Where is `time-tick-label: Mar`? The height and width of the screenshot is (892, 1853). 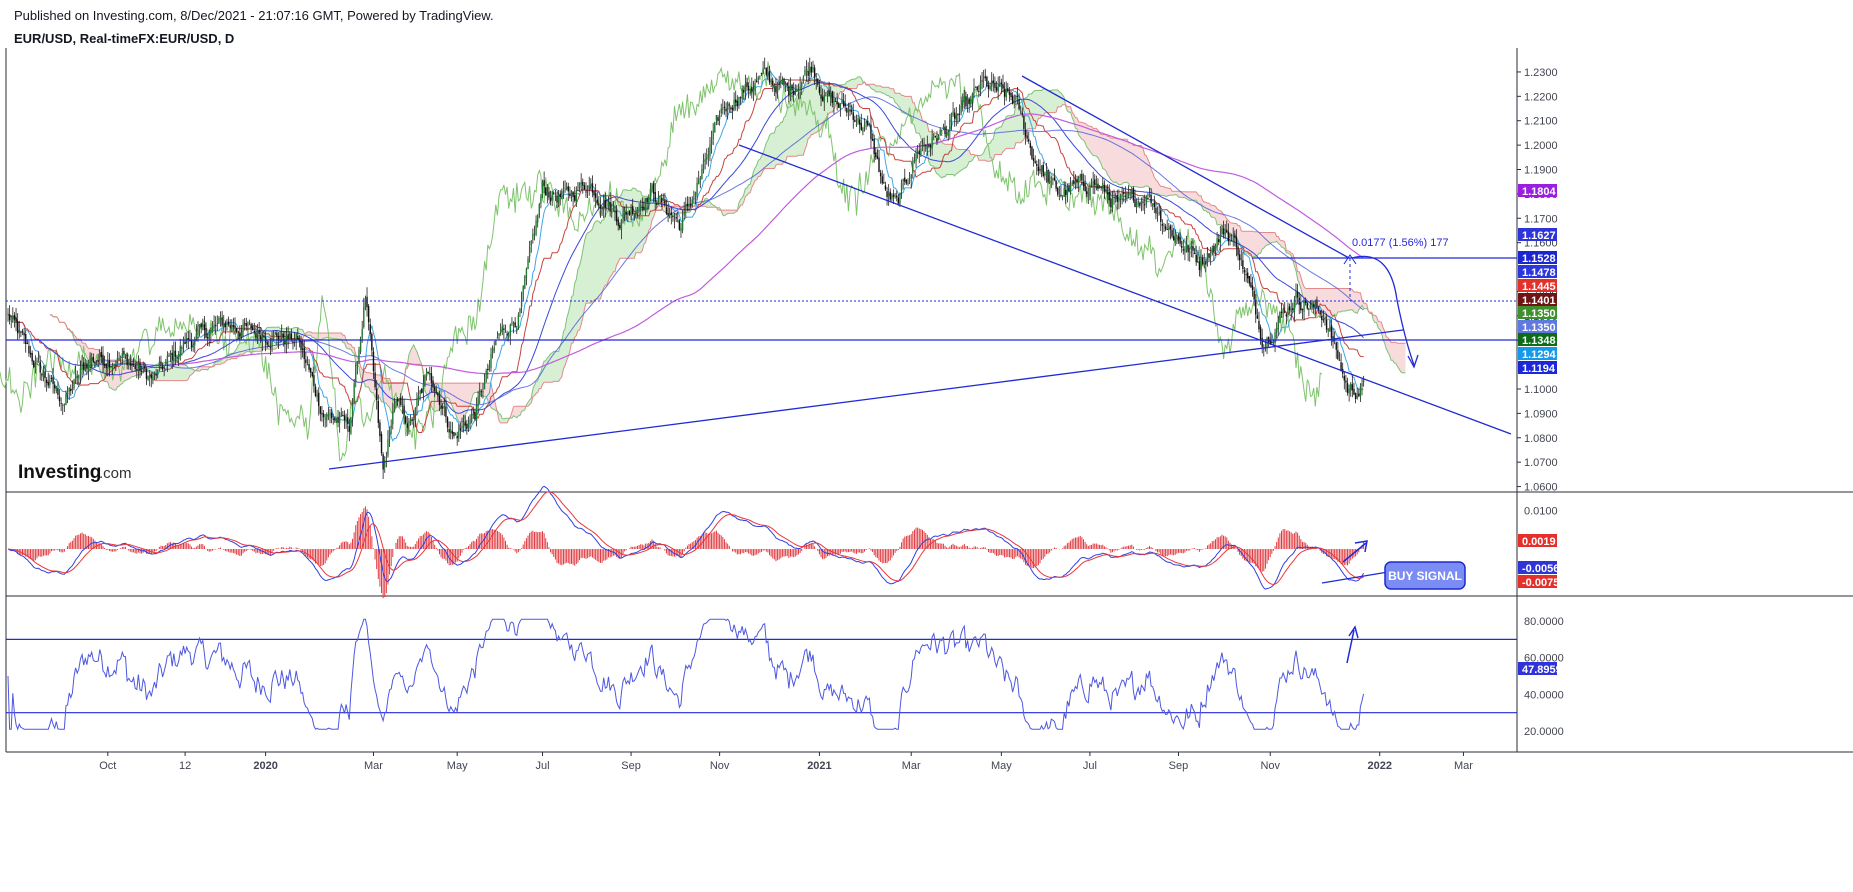
time-tick-label: Mar is located at coordinates (911, 766).